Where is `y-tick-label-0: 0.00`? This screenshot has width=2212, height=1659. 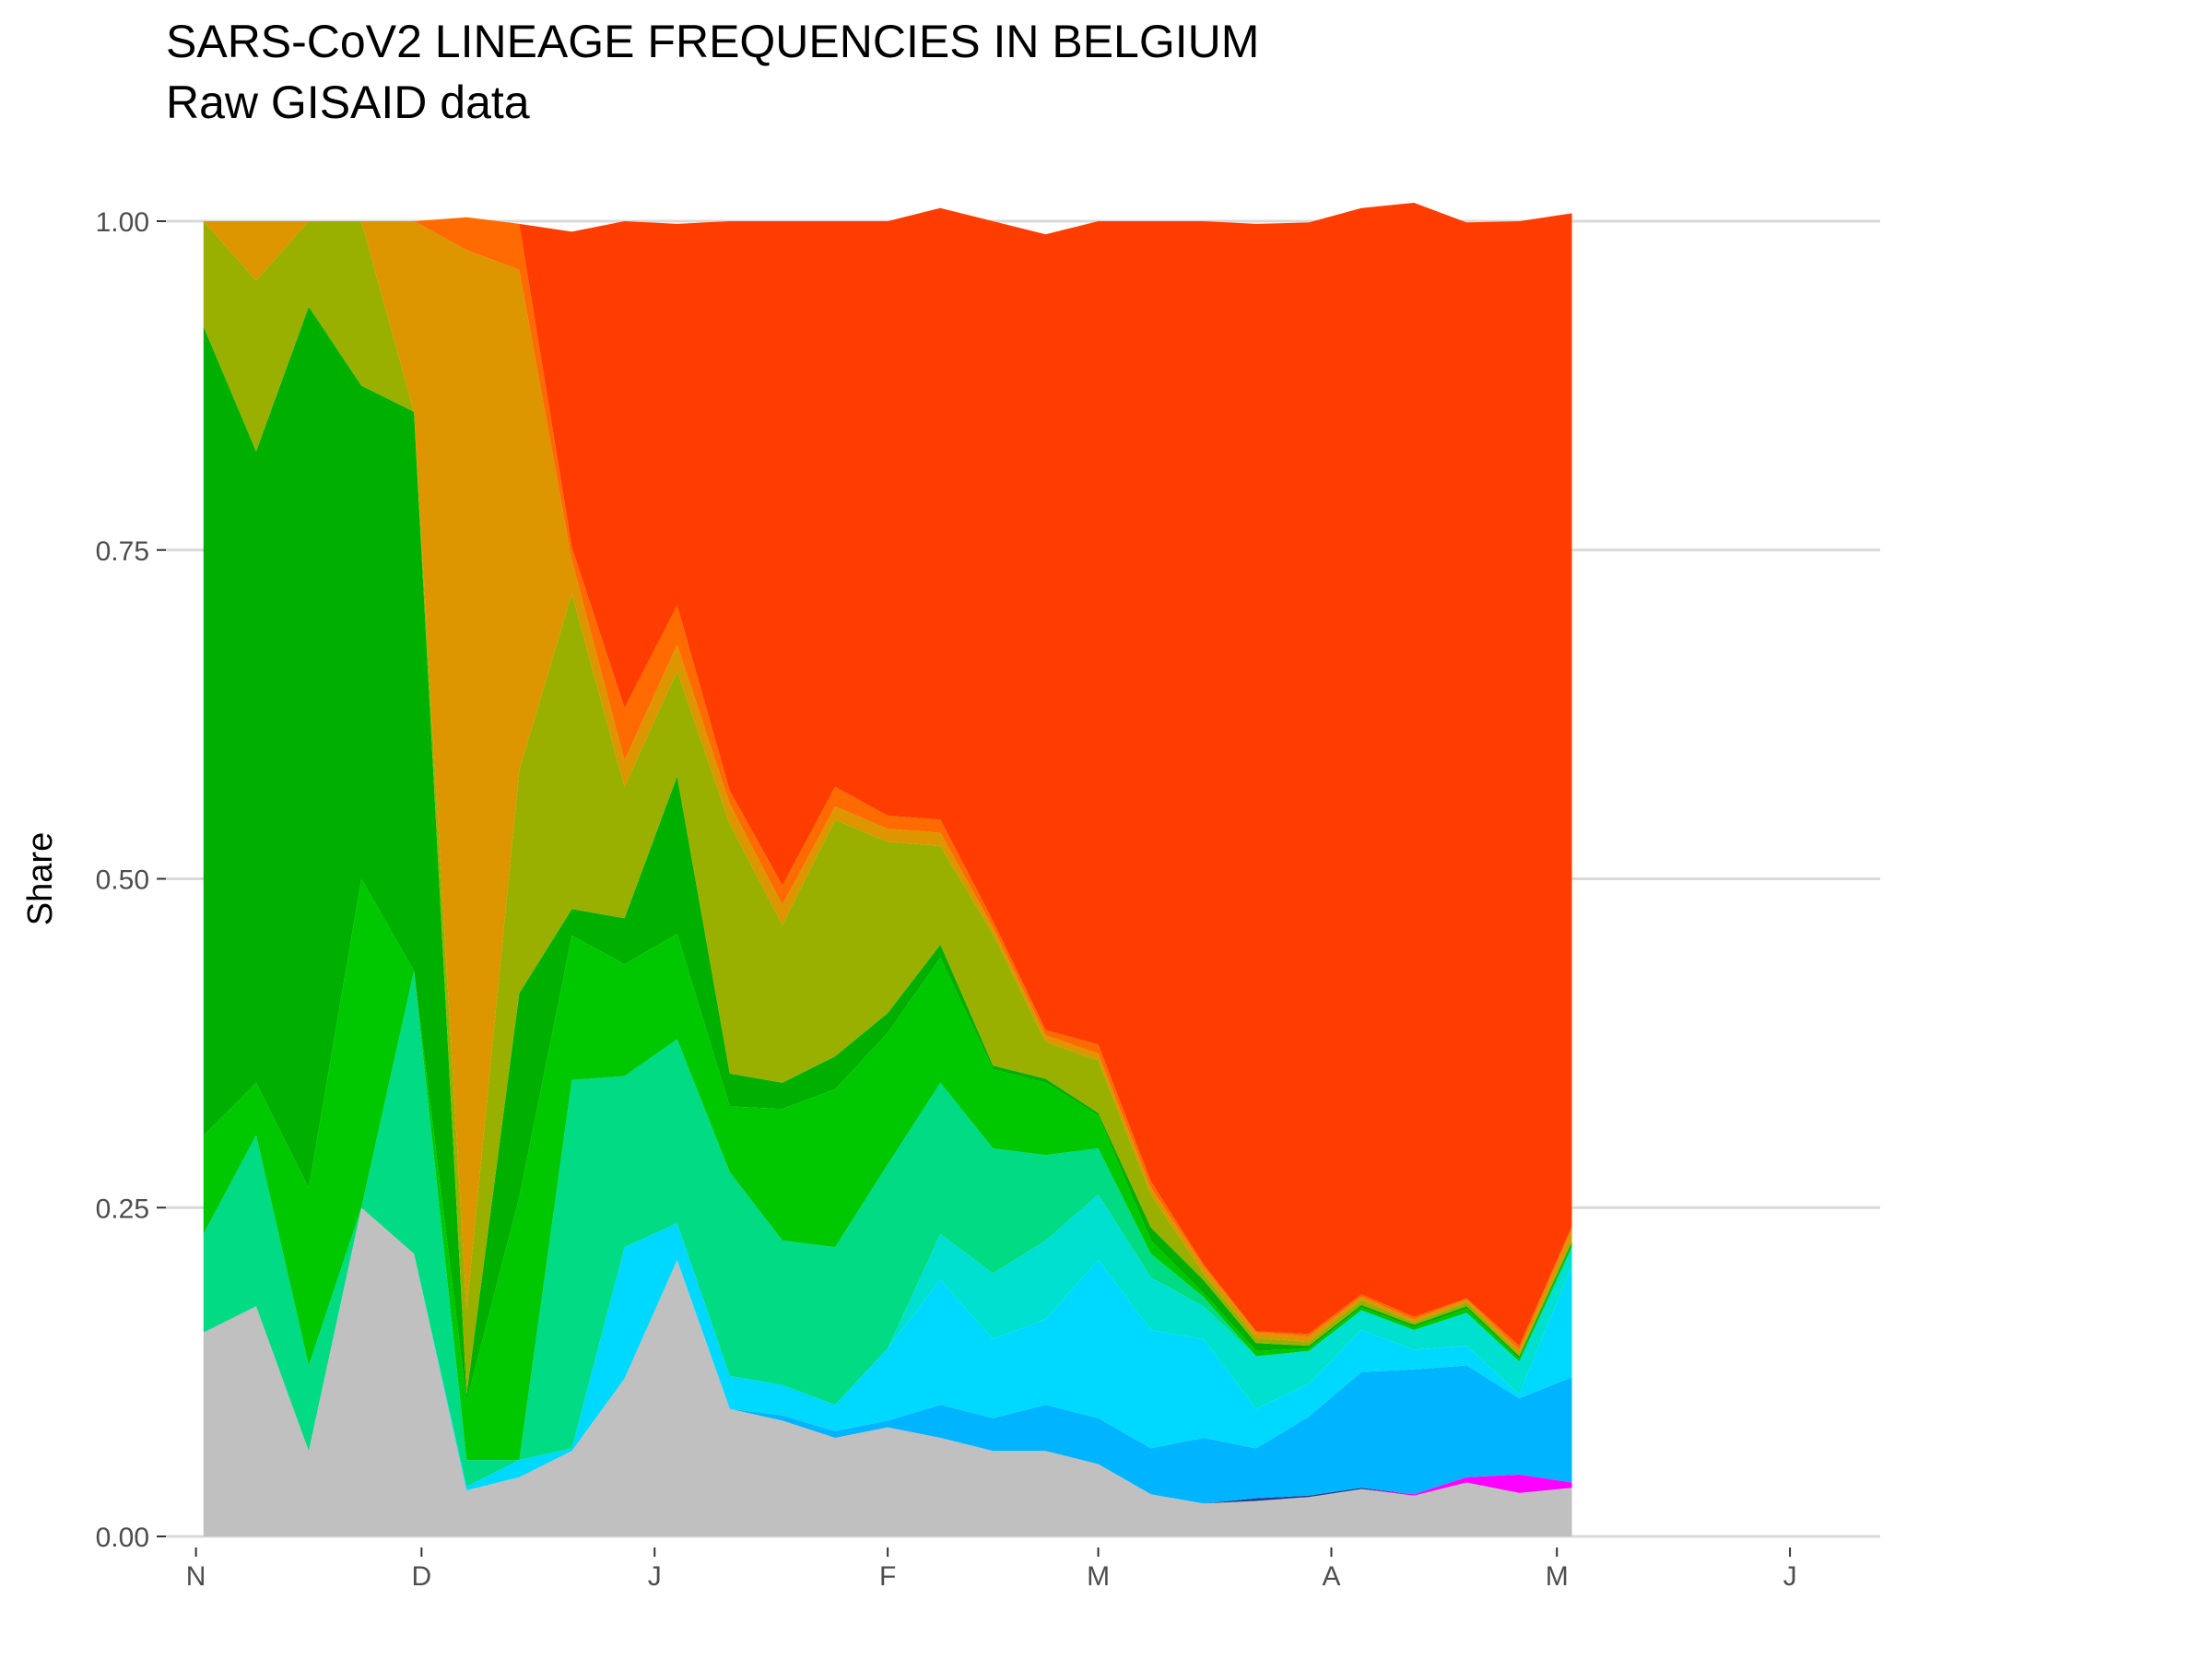 y-tick-label-0: 0.00 is located at coordinates (122, 1538).